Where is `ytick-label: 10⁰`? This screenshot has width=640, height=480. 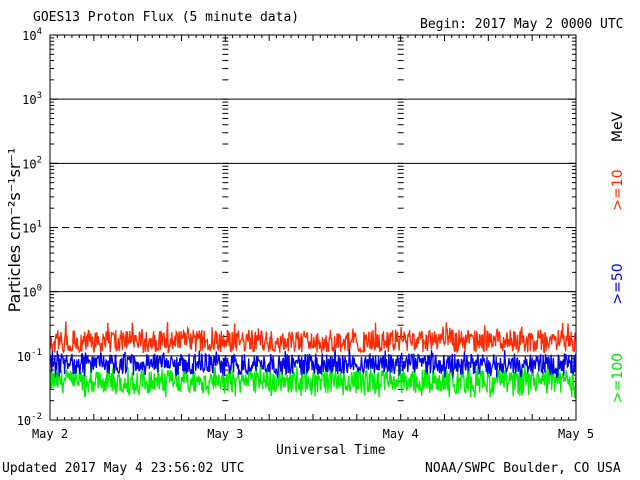 ytick-label: 10⁰ is located at coordinates (32, 292).